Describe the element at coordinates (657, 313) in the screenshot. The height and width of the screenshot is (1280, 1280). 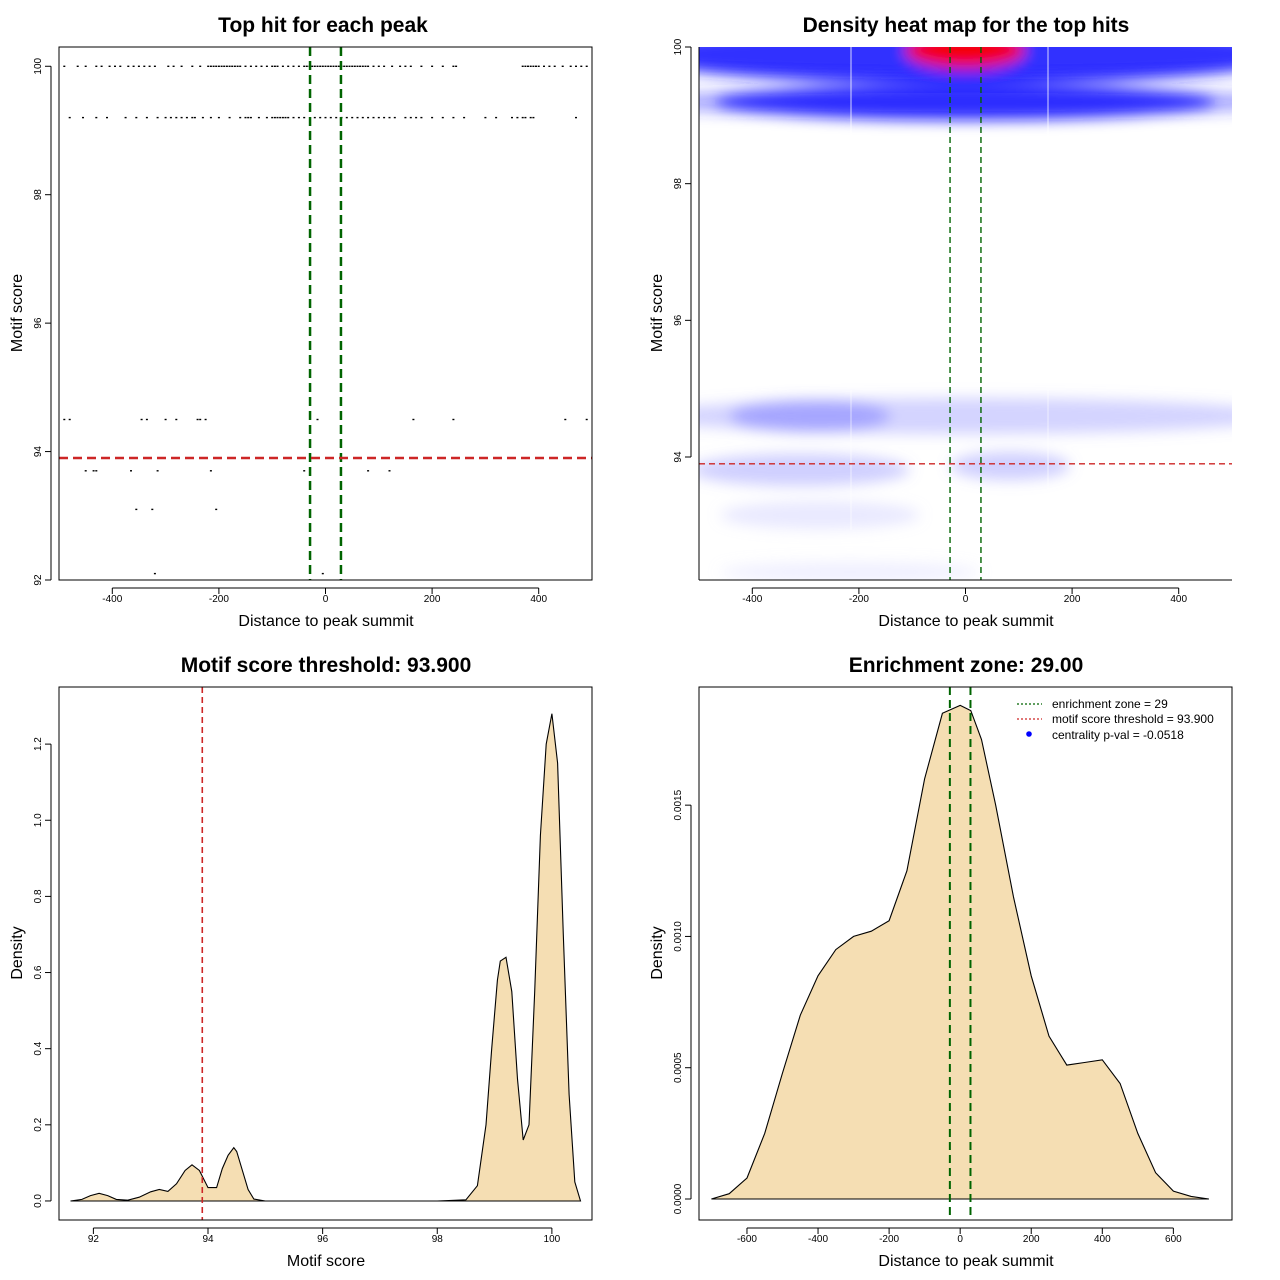
I see `panel2-y-label: Motif score` at that location.